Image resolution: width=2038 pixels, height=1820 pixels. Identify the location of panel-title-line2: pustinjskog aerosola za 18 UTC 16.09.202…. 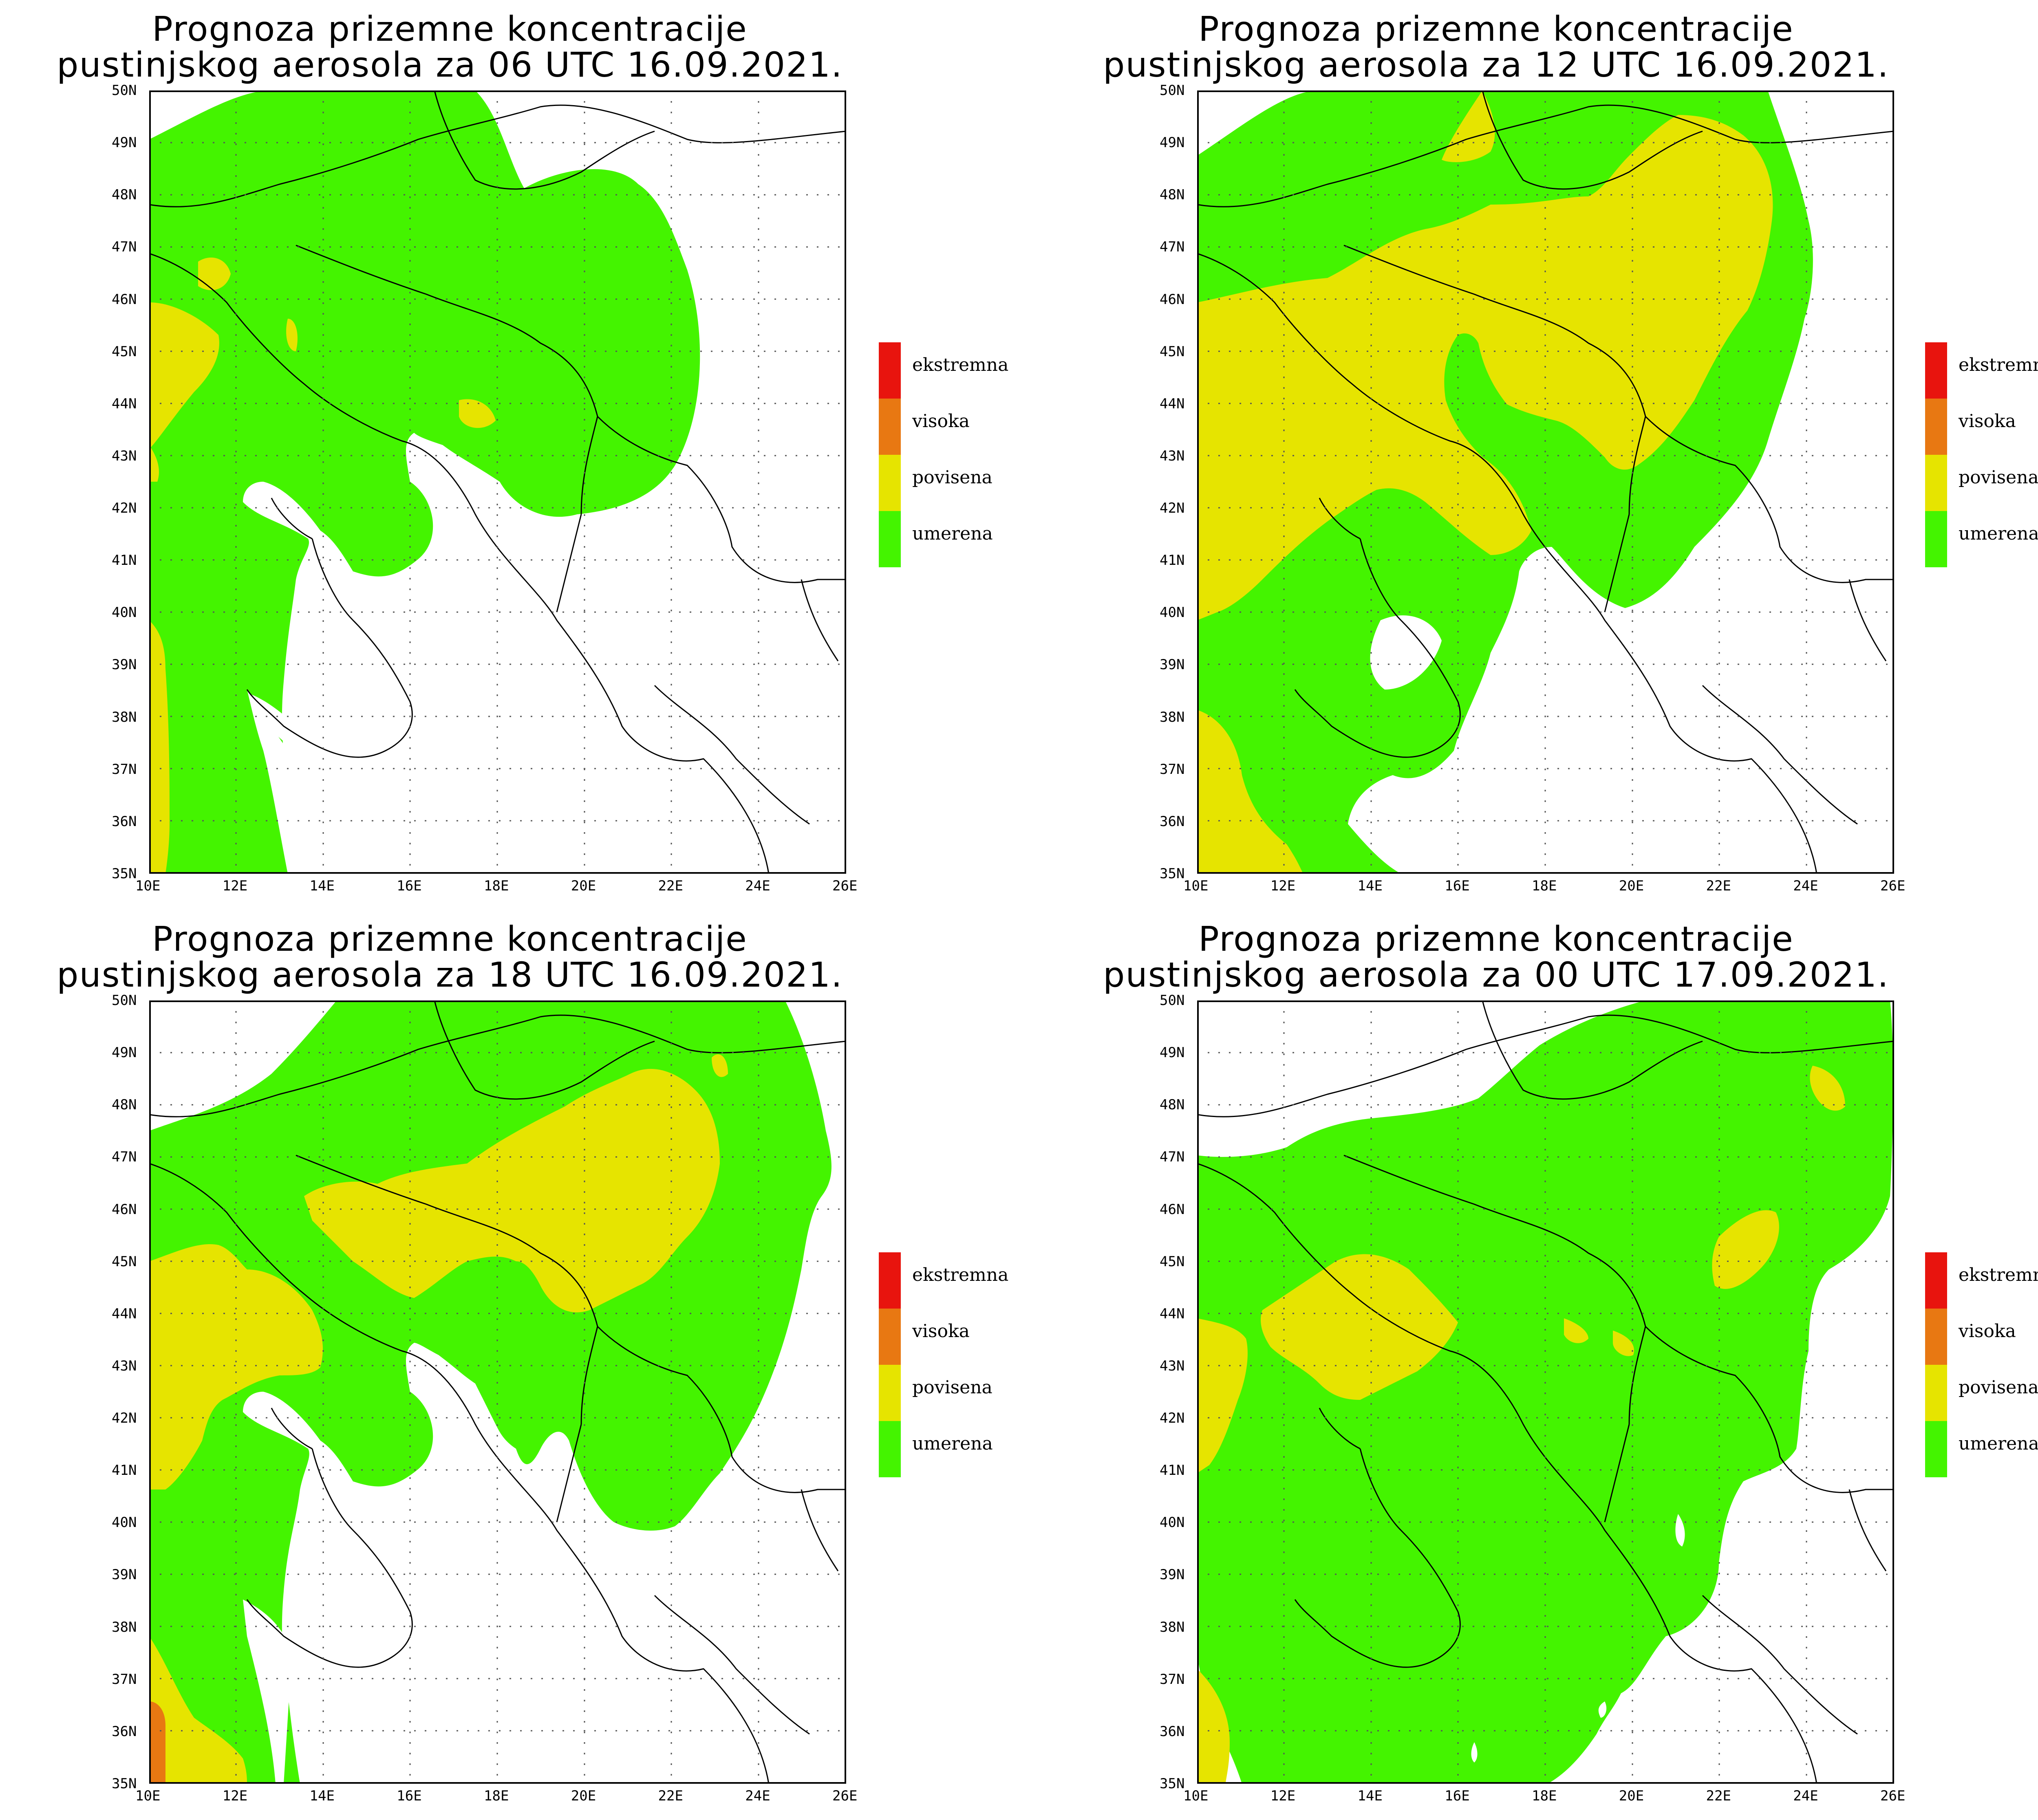
(450, 975).